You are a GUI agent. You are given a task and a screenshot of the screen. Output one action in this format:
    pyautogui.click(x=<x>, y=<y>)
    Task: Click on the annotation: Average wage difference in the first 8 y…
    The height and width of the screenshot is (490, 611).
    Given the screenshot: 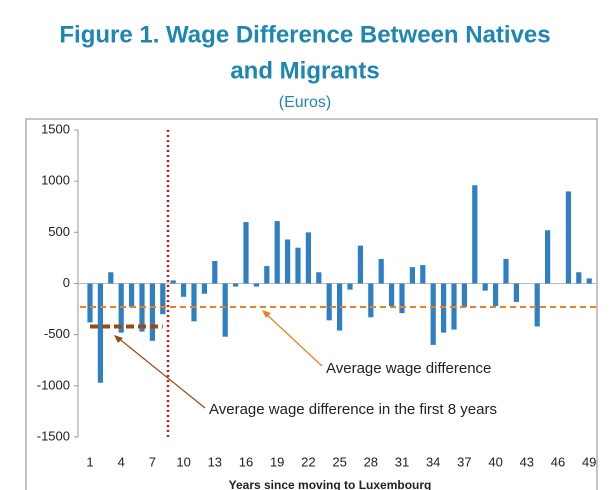 What is the action you would take?
    pyautogui.click(x=353, y=409)
    